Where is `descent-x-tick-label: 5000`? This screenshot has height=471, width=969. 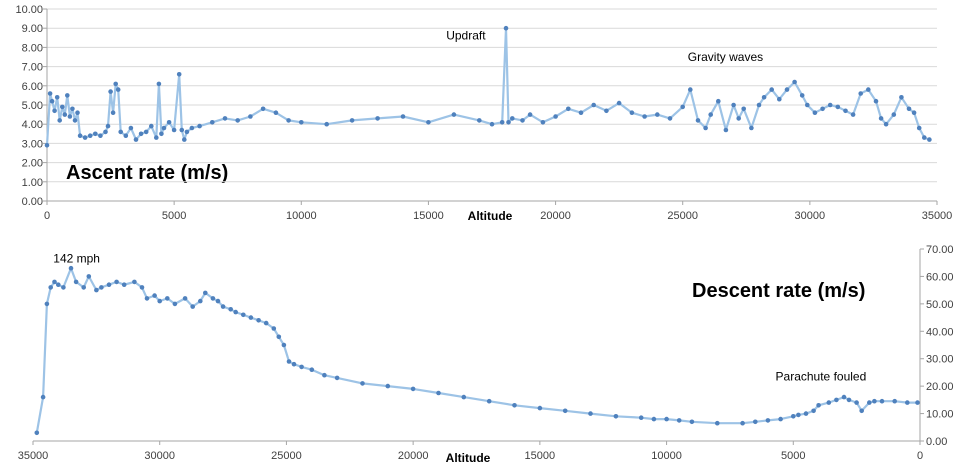 descent-x-tick-label: 5000 is located at coordinates (793, 456).